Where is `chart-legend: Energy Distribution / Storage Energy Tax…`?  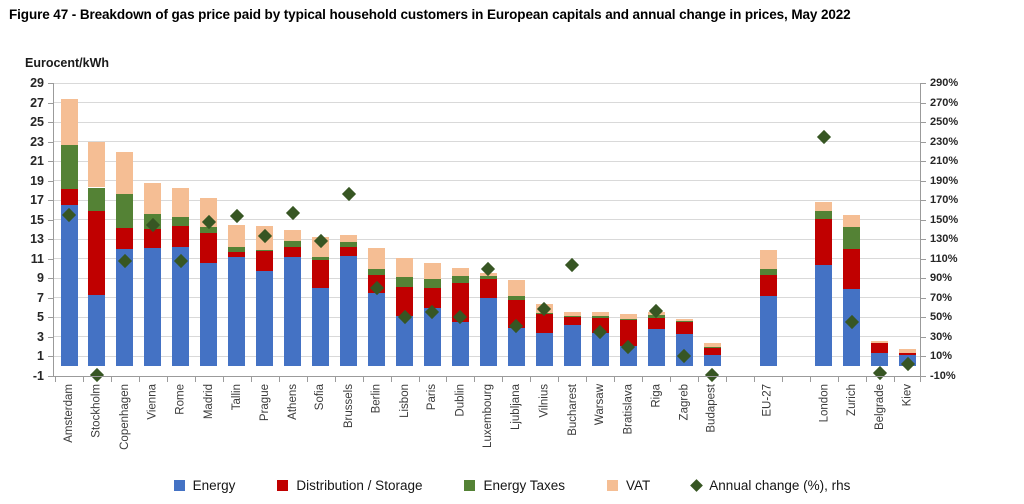
chart-legend: Energy Distribution / Storage Energy Tax… is located at coordinates (512, 485).